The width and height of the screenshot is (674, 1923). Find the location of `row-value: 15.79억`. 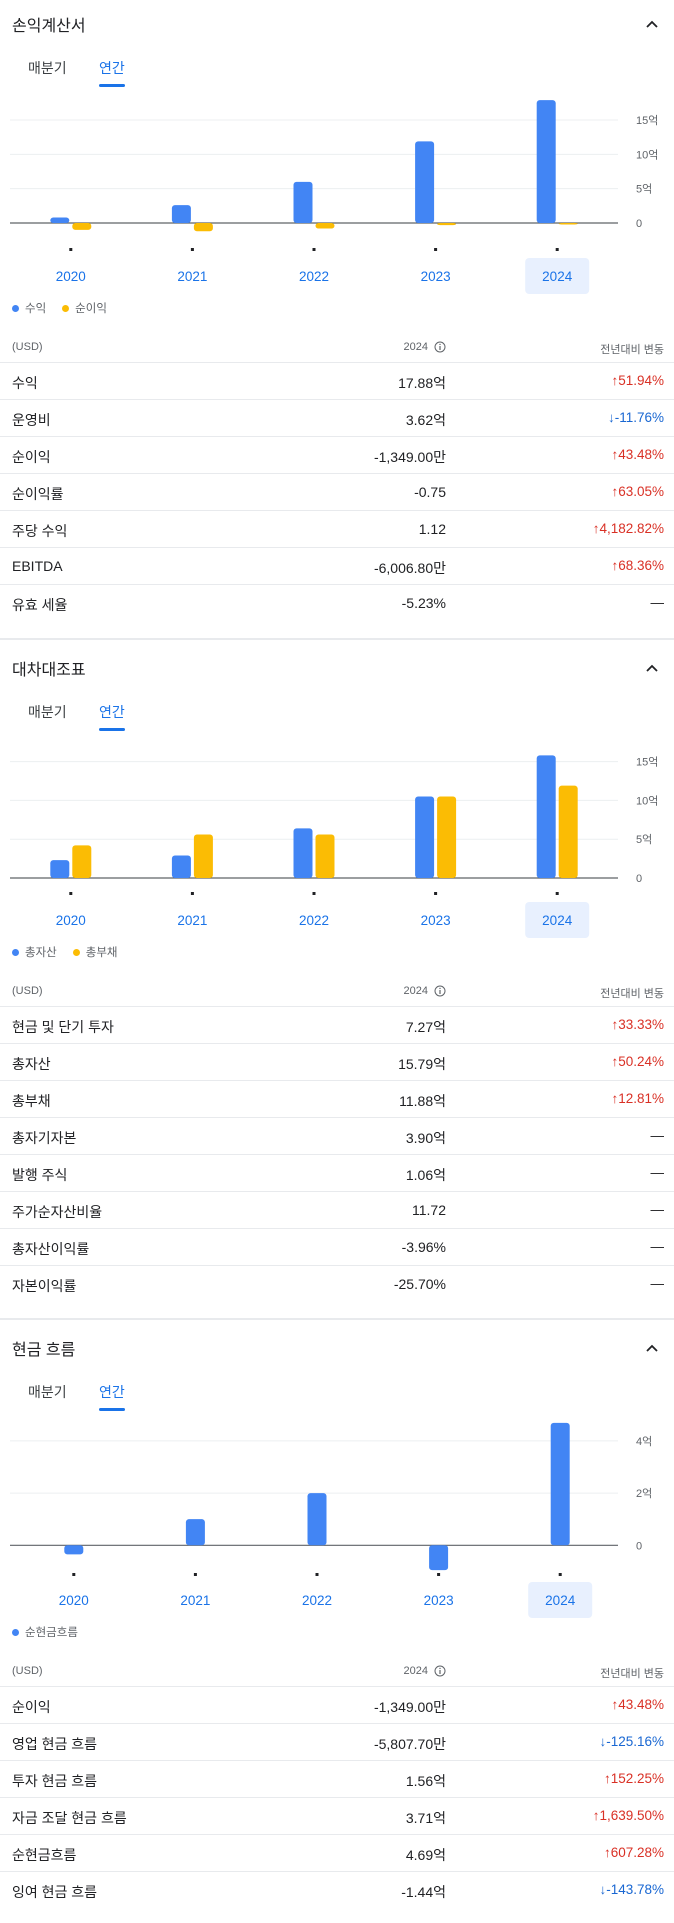

row-value: 15.79억 is located at coordinates (422, 1064).